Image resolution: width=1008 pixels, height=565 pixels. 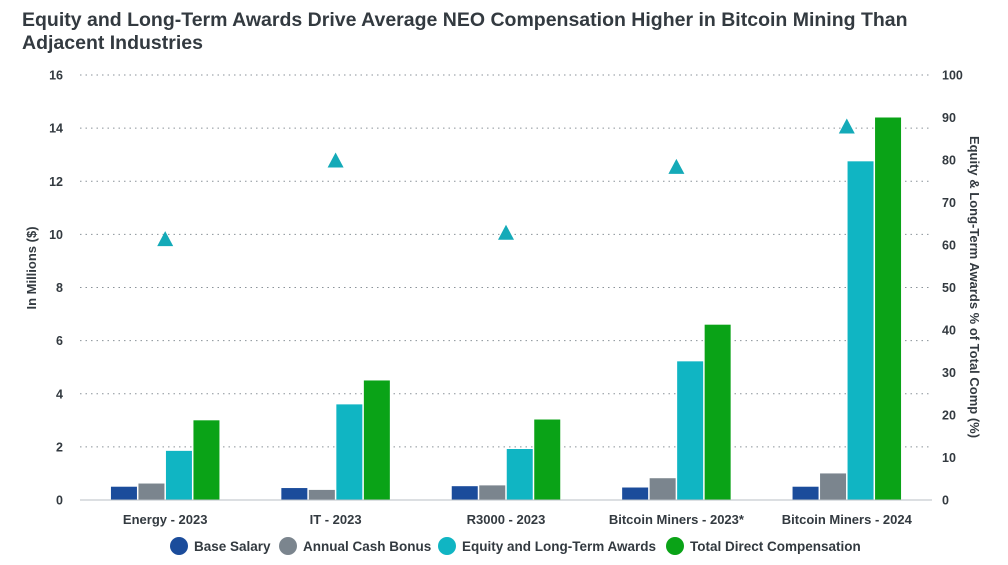 What do you see at coordinates (288, 546) in the screenshot?
I see `legend-swatch-annual-cash-bonus` at bounding box center [288, 546].